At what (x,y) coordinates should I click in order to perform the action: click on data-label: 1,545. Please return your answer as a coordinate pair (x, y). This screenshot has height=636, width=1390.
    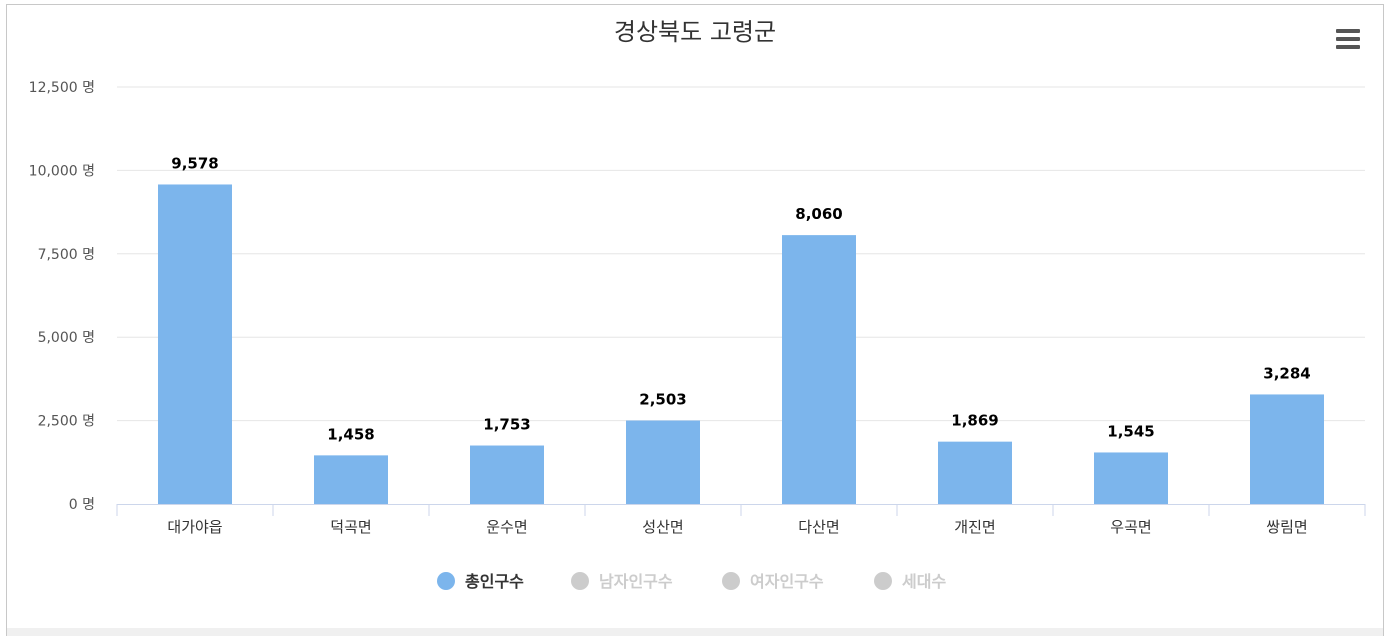
    Looking at the image, I should click on (1130, 431).